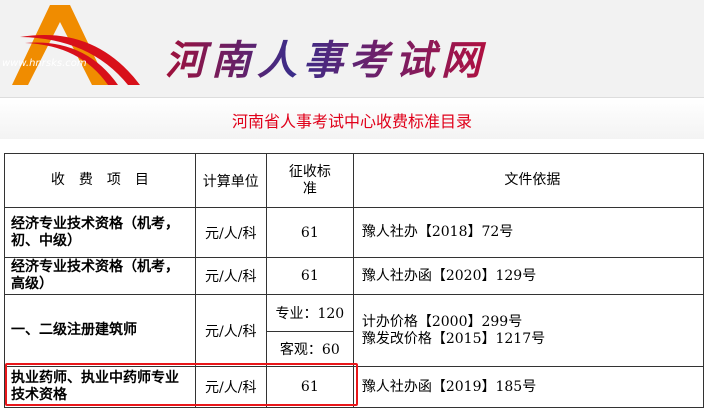 Image resolution: width=704 pixels, height=408 pixels. What do you see at coordinates (100, 387) in the screenshot?
I see `item-cell: 执业药师、执业中药师专业技术资格` at bounding box center [100, 387].